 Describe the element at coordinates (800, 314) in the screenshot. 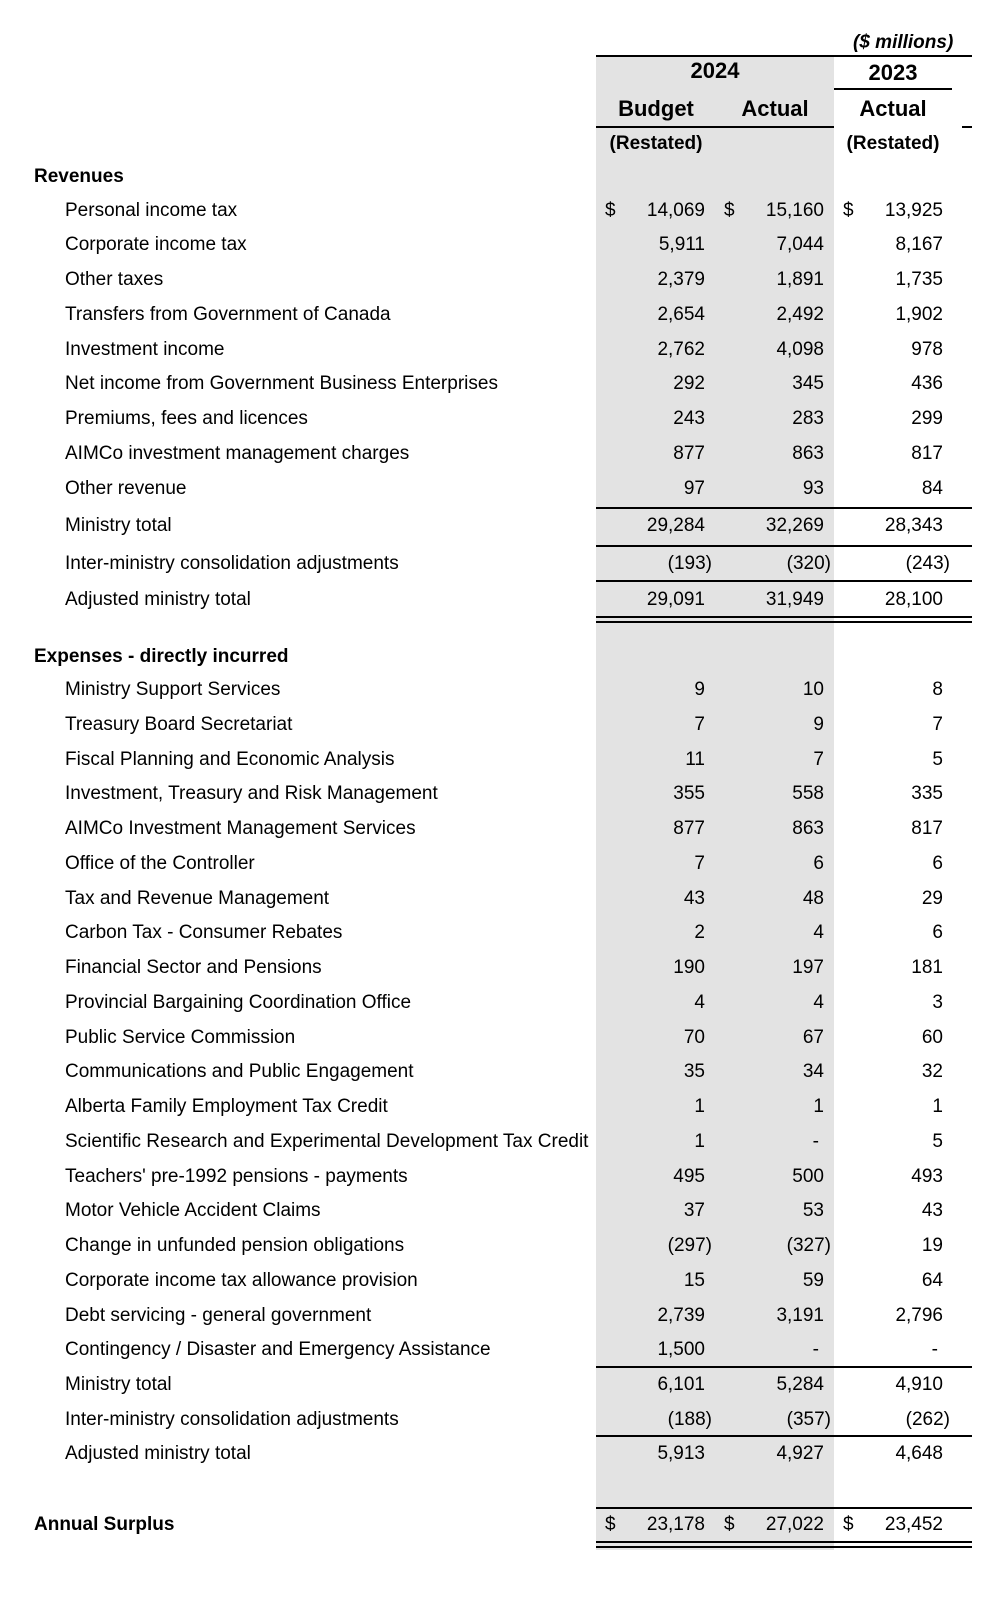

I see `cell-actual: 2,492` at that location.